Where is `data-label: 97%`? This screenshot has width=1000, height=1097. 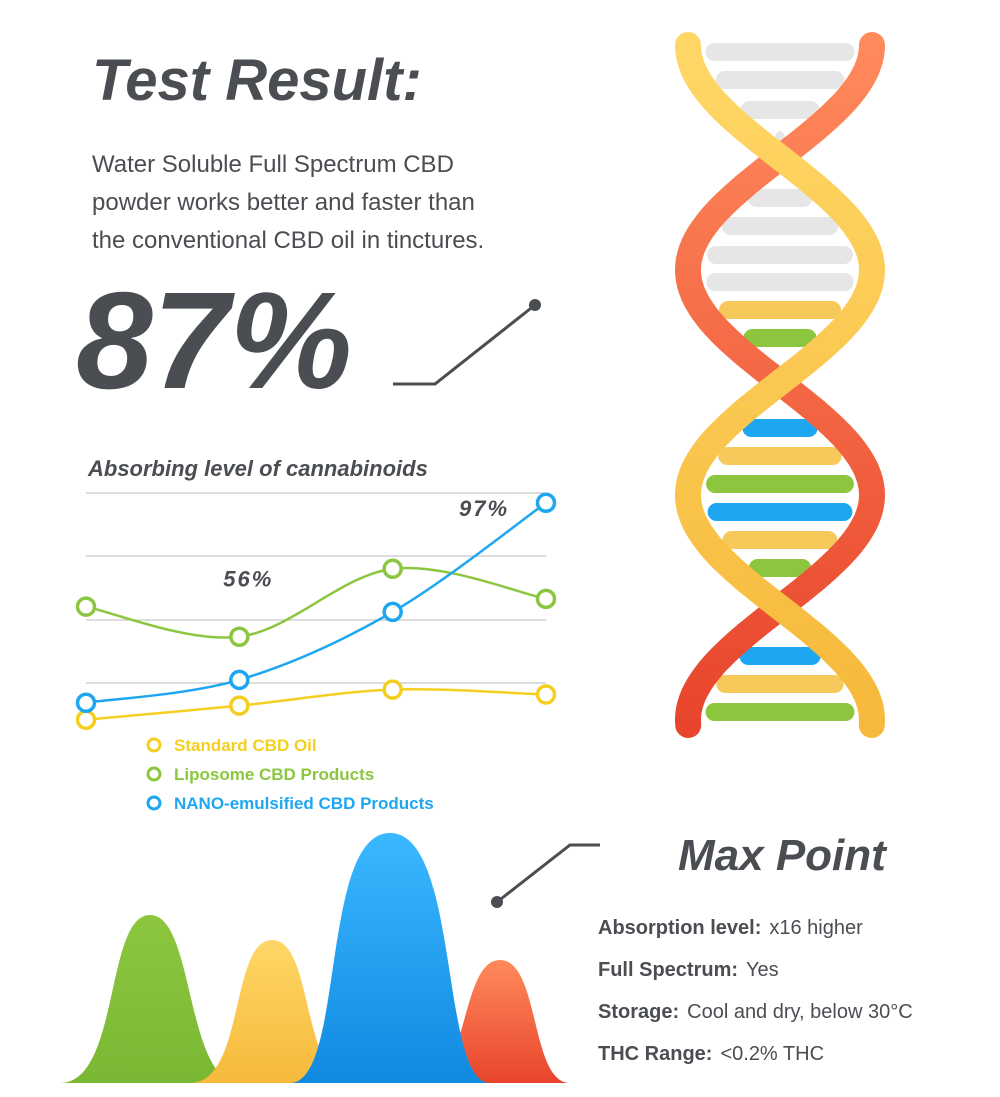 data-label: 97% is located at coordinates (484, 508).